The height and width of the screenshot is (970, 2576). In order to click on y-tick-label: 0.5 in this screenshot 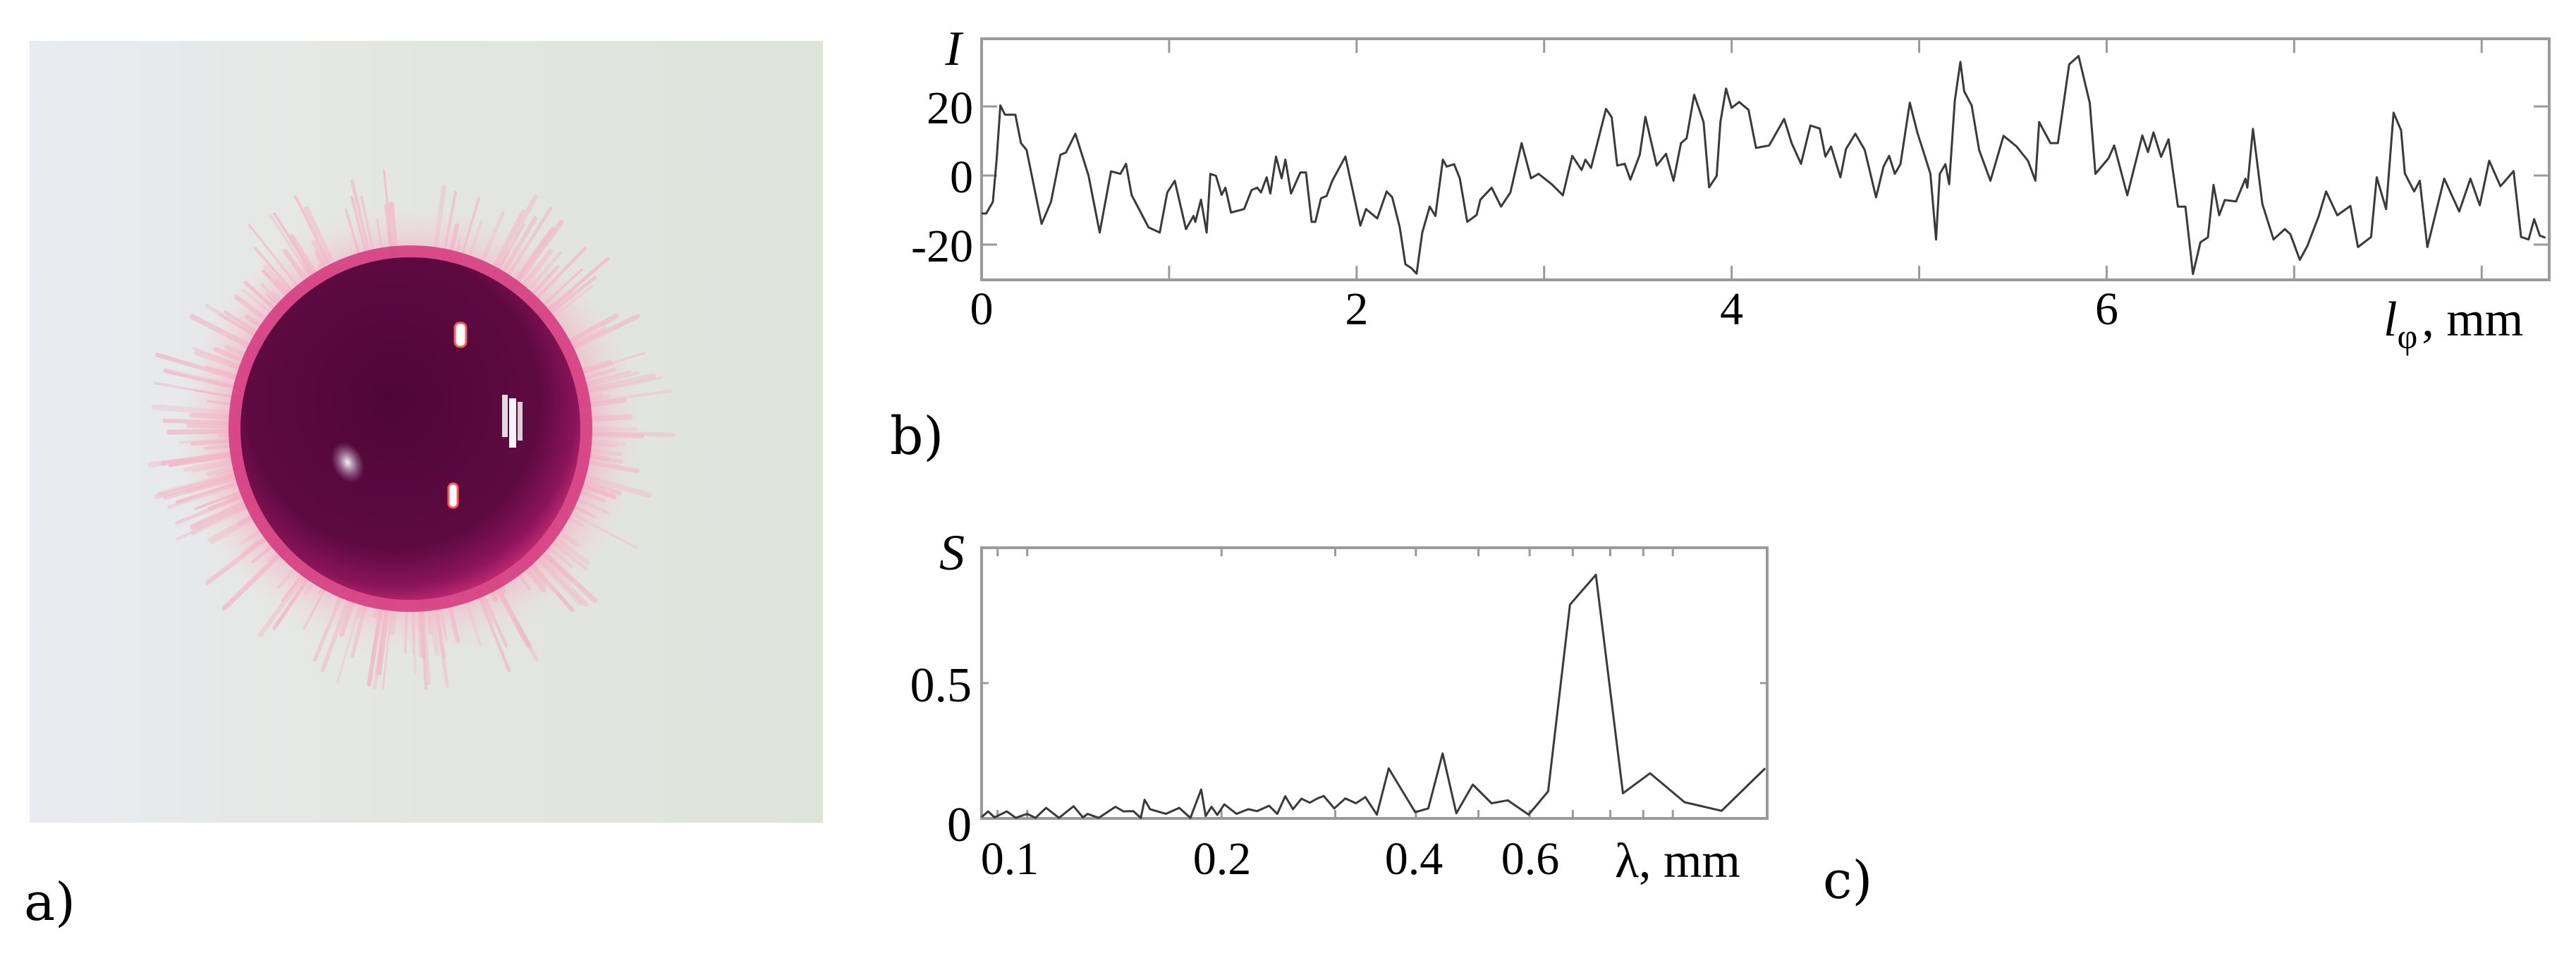, I will do `click(941, 686)`.